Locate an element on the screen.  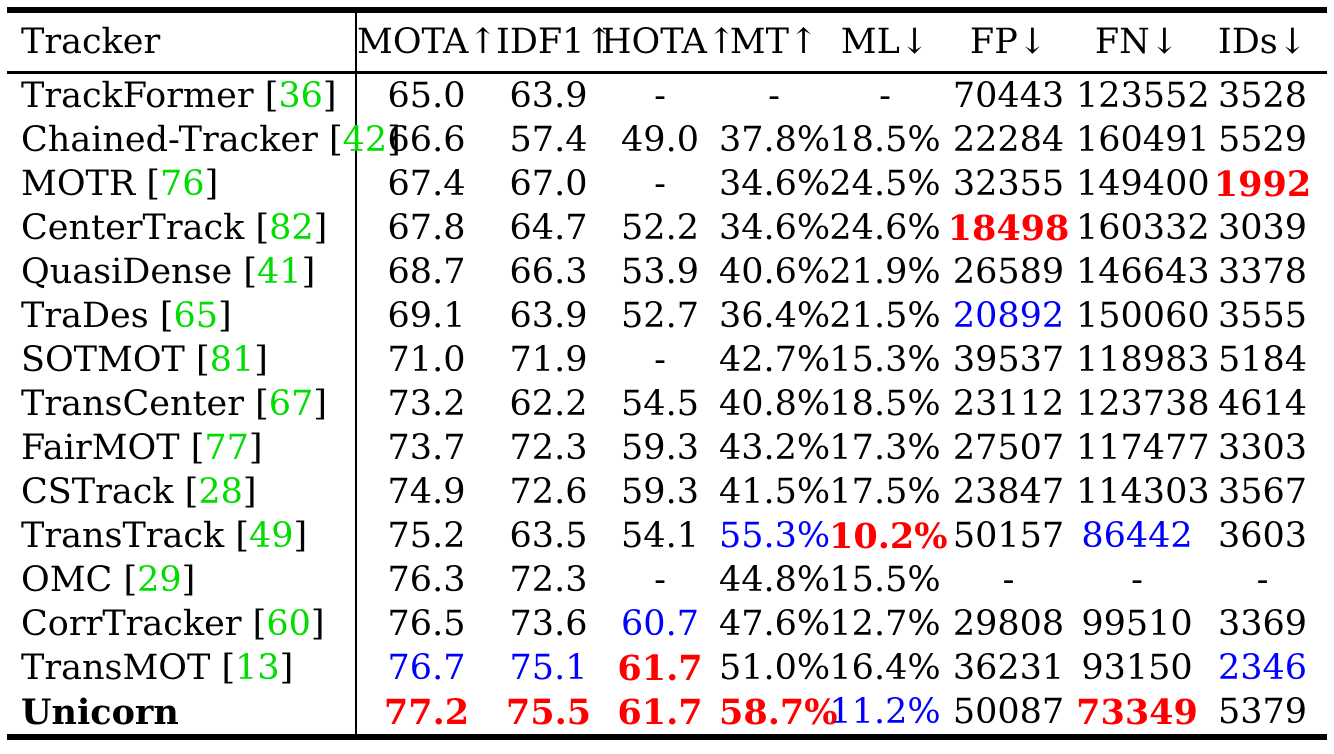
tracker-name-cell: MOTR [76] is located at coordinates (182, 184).